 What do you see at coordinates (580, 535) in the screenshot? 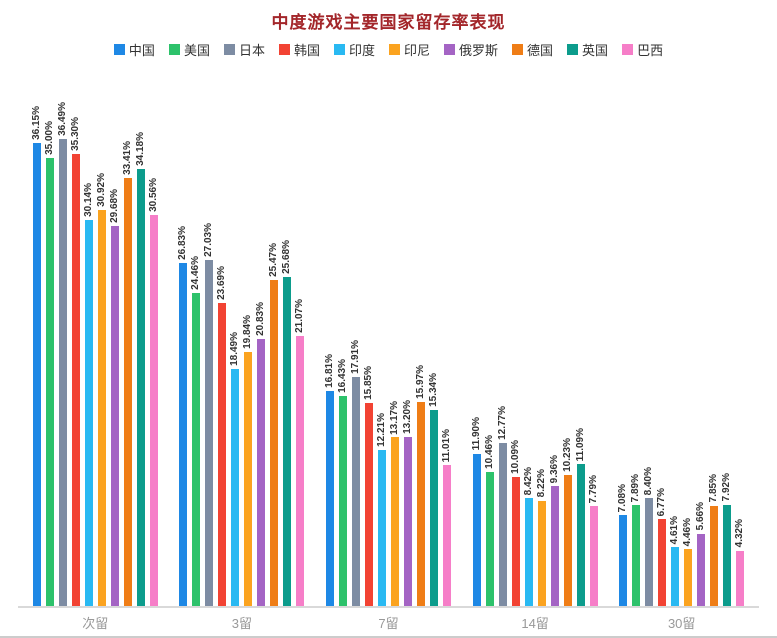
I see `bar-英国-14留` at bounding box center [580, 535].